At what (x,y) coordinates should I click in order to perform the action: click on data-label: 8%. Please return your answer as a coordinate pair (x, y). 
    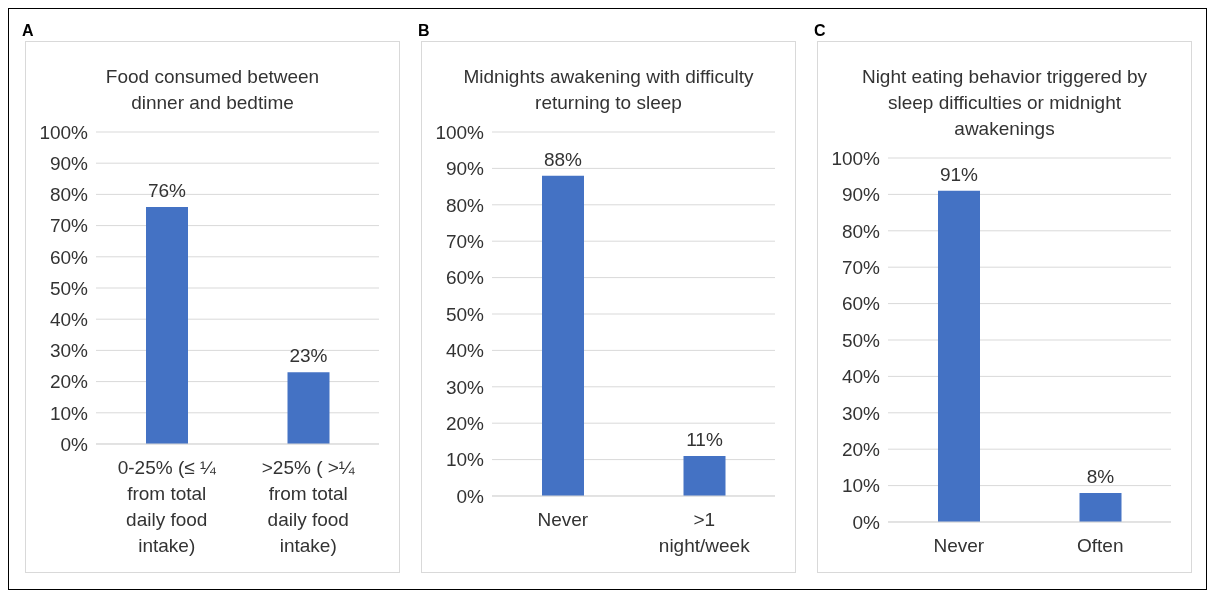
    Looking at the image, I should click on (1100, 476).